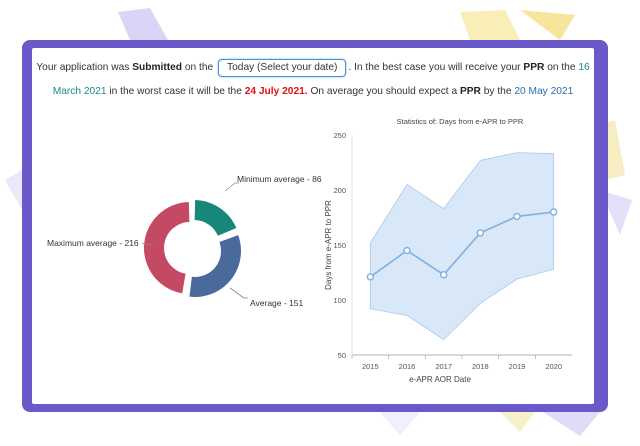 The width and height of the screenshot is (640, 446). What do you see at coordinates (407, 366) in the screenshot?
I see `x-tick-label: 2016` at bounding box center [407, 366].